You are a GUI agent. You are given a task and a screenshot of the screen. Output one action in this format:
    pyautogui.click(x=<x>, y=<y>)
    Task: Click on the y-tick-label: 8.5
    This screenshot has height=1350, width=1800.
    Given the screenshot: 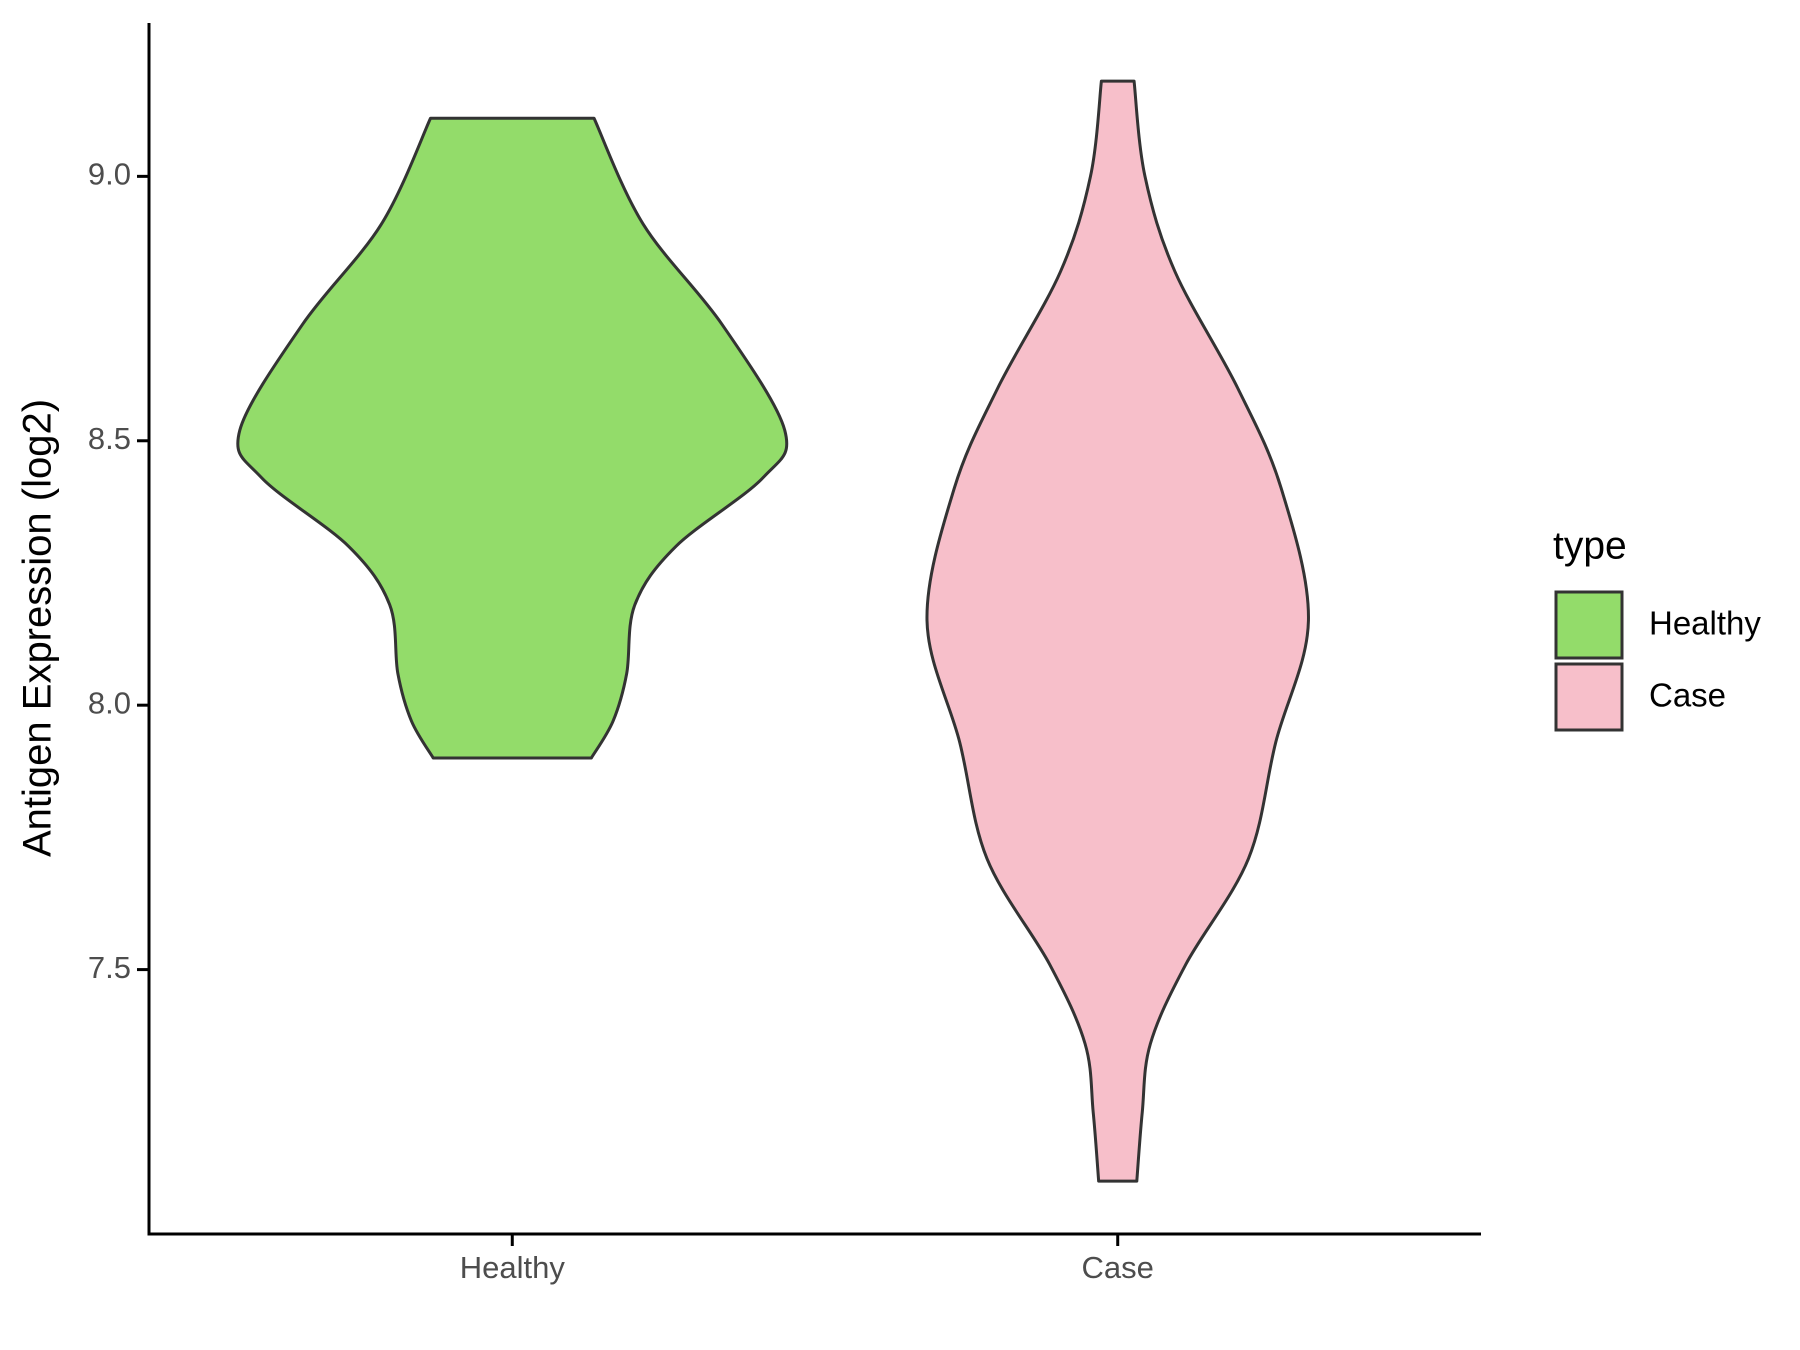 What is the action you would take?
    pyautogui.click(x=109, y=438)
    